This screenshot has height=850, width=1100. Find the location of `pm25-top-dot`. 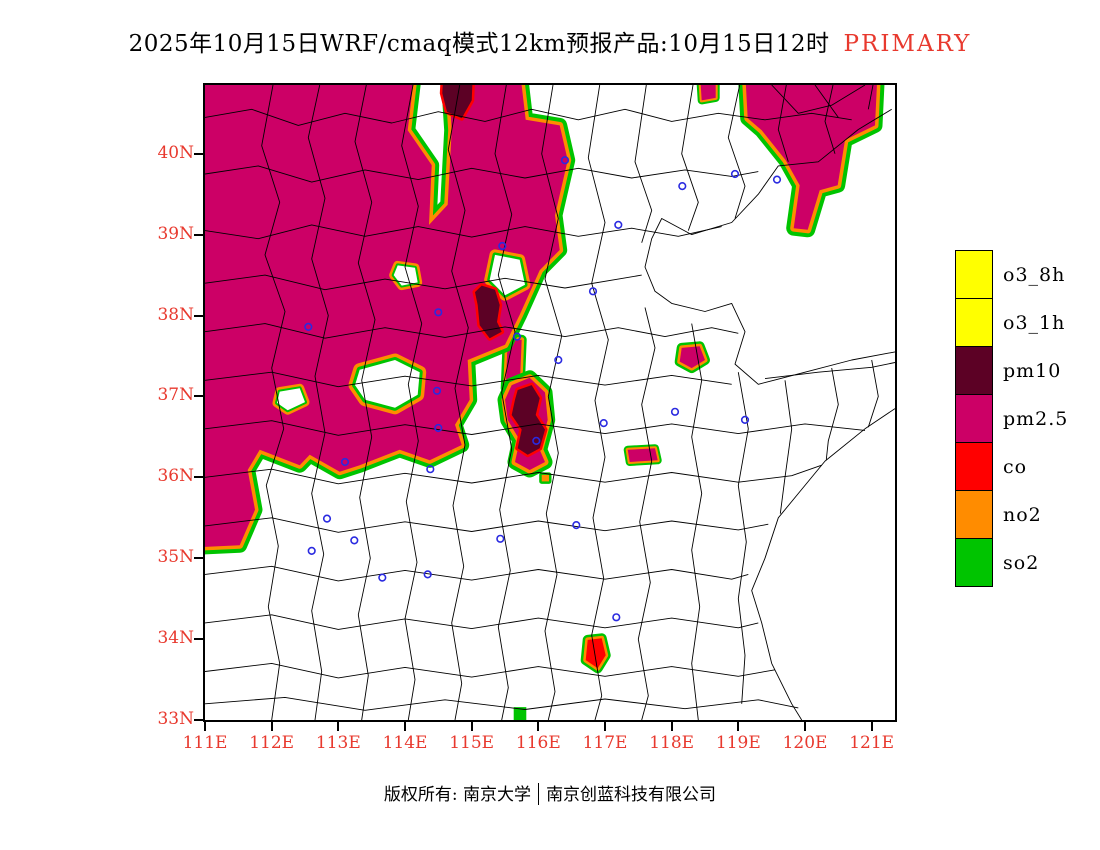

pm25-top-dot is located at coordinates (708, 93).